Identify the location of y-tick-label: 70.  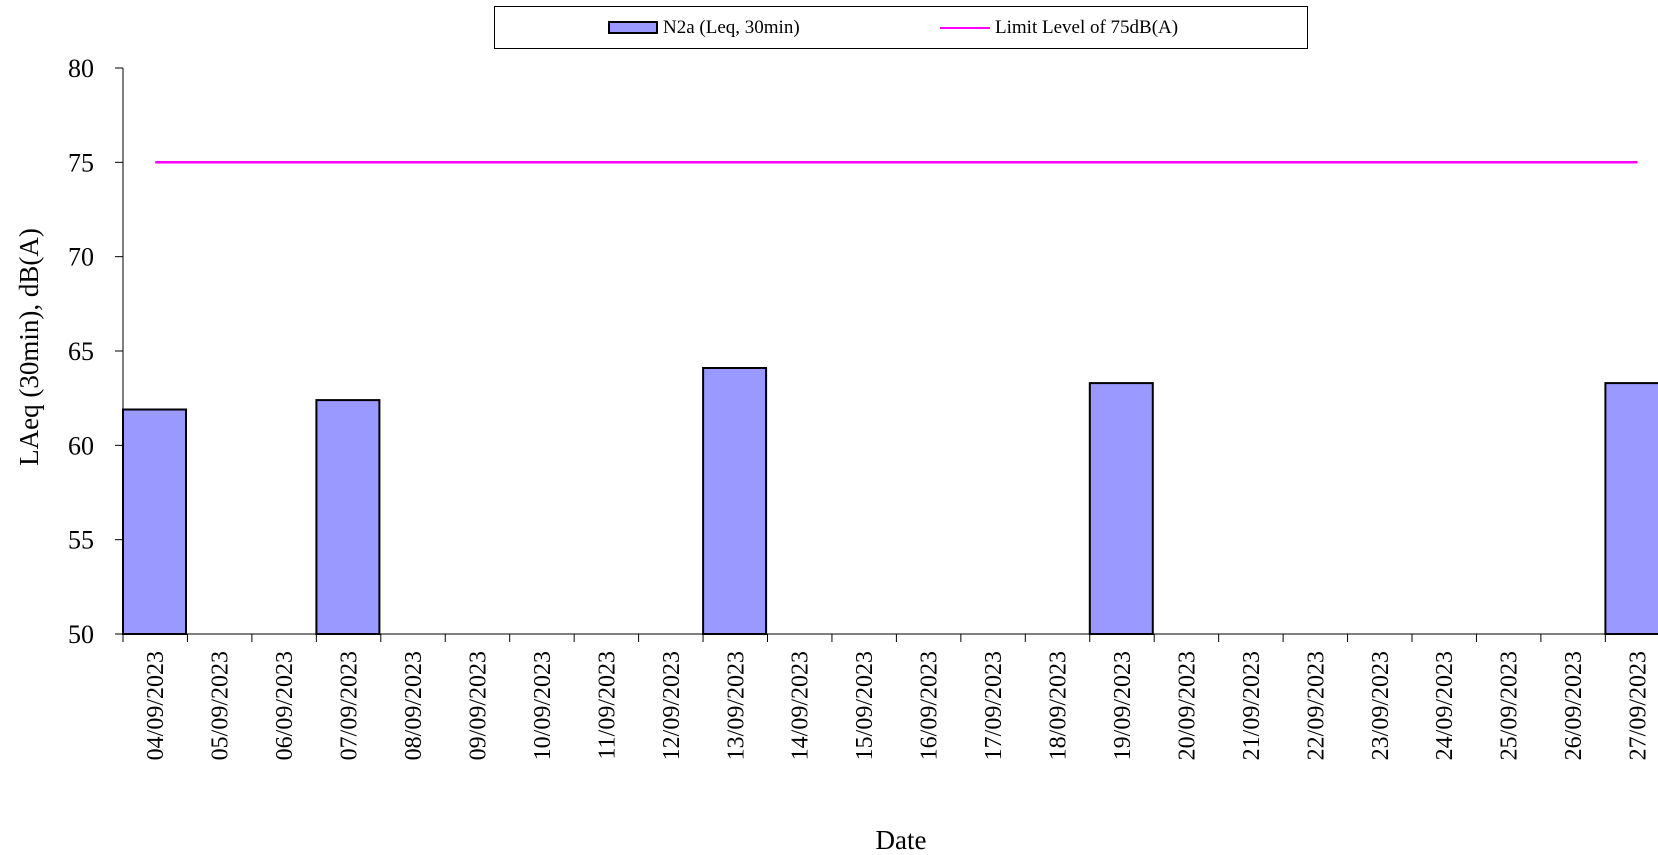
(81, 257).